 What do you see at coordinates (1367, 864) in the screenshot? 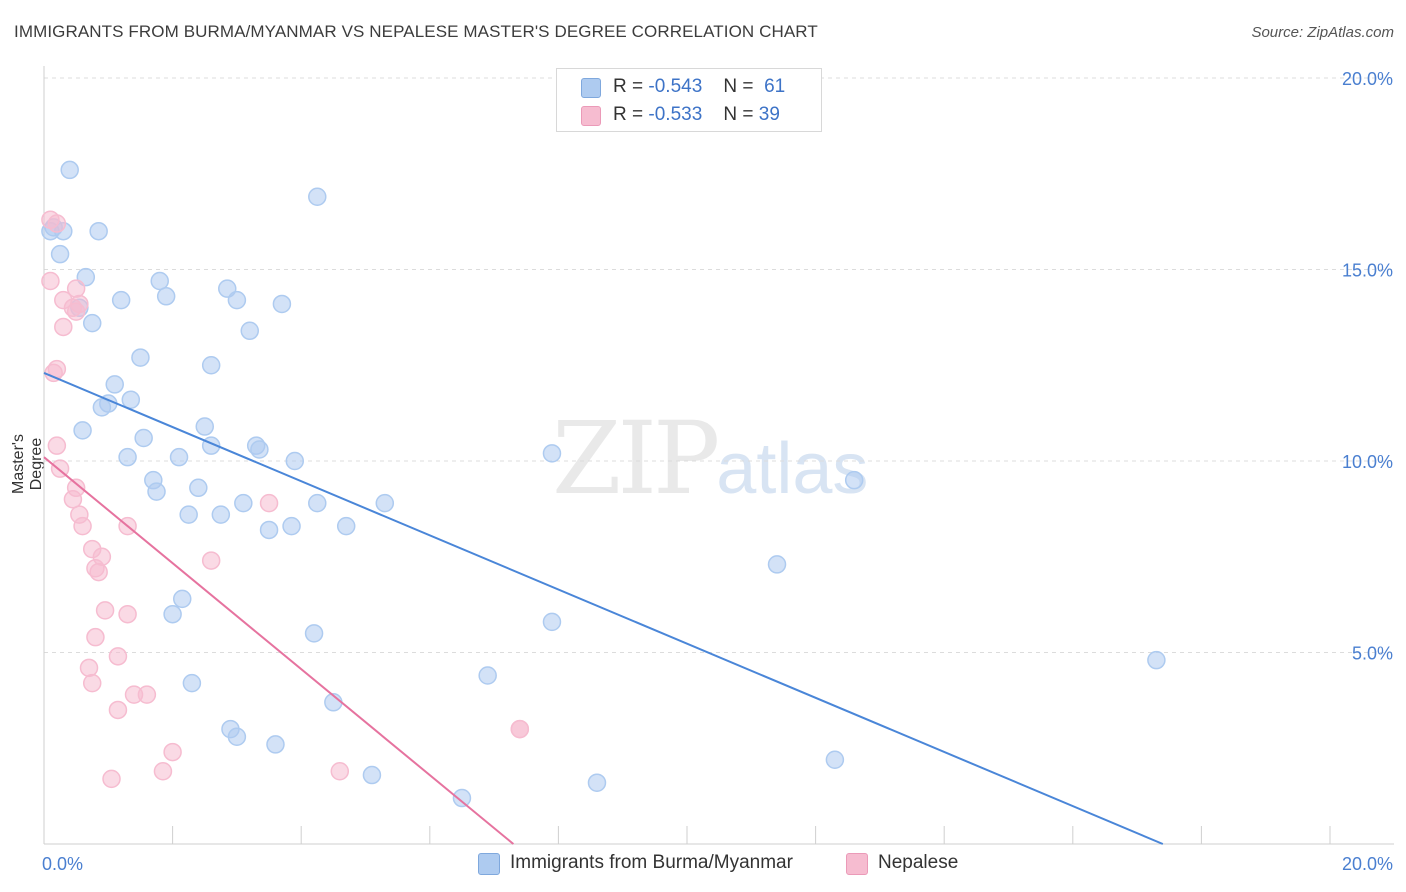
I see `x-tick-label: 20.0%` at bounding box center [1367, 864].